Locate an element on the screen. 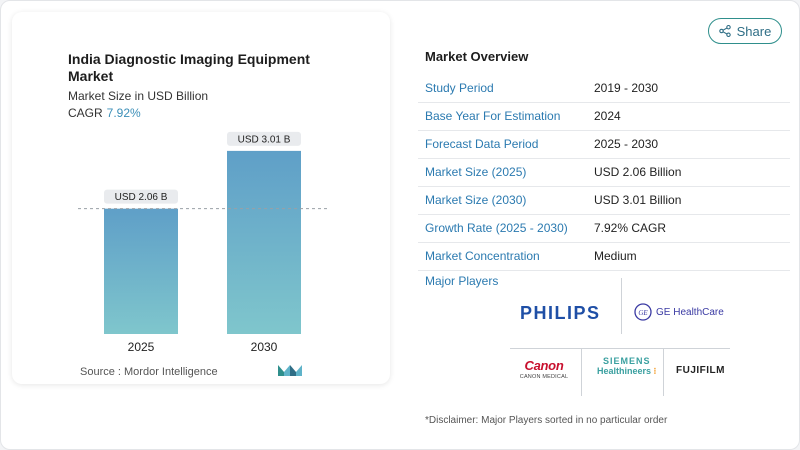 The width and height of the screenshot is (800, 450). ge-healthcare-logo: GE GE HealthCare is located at coordinates (679, 312).